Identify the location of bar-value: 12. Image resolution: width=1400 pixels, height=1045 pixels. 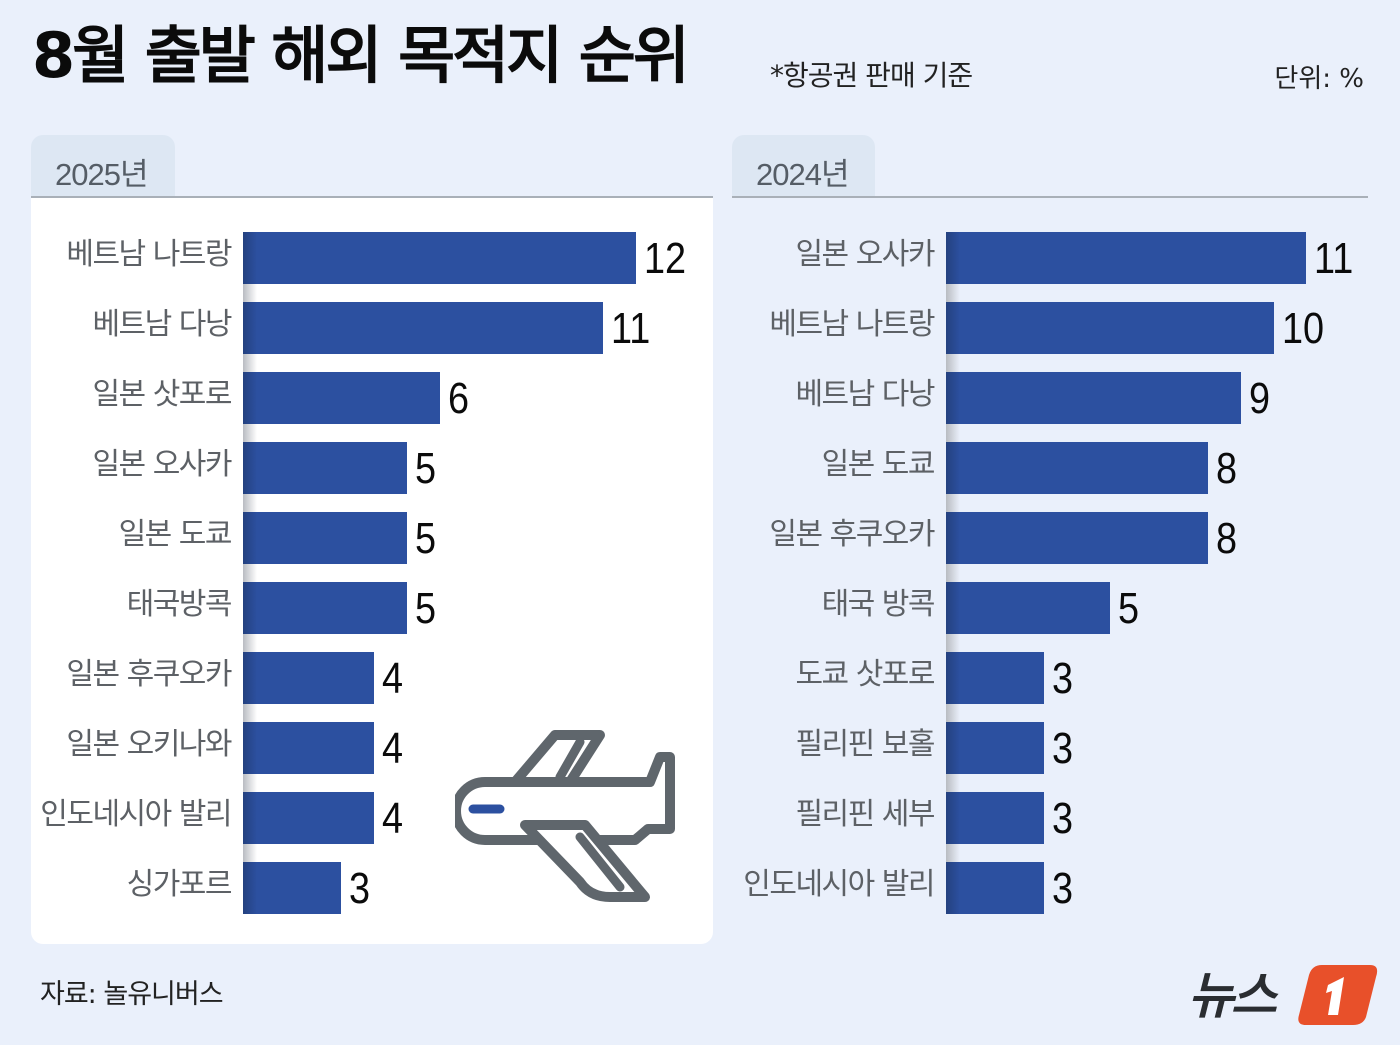
(665, 258).